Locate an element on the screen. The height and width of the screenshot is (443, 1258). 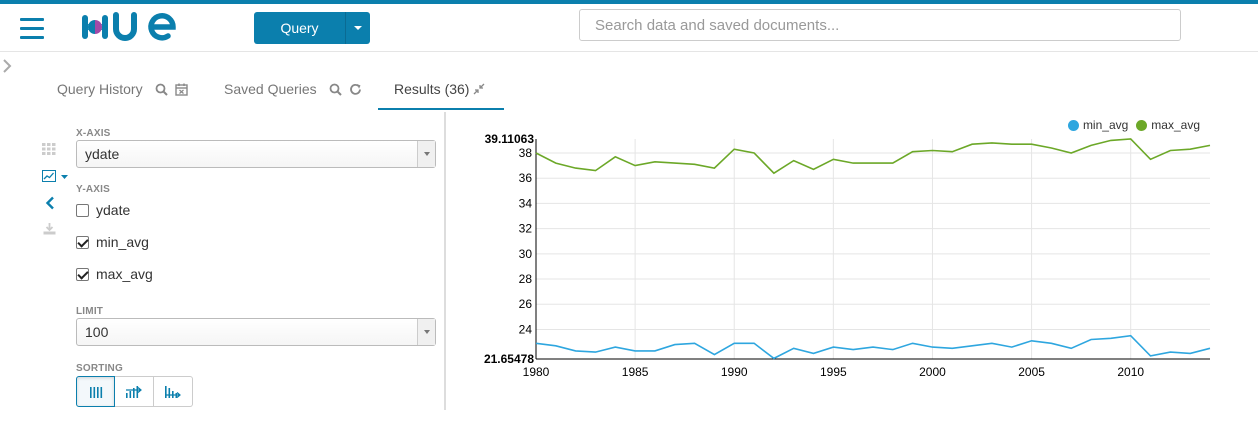
series-line-min-avg is located at coordinates (873, 347).